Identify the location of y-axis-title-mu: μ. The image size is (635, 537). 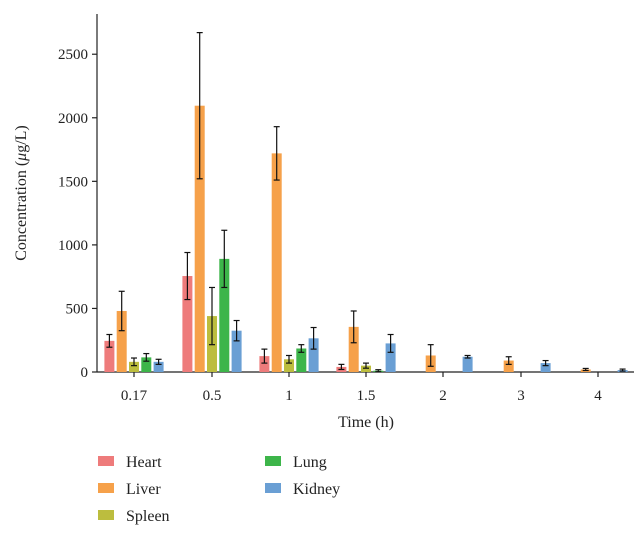
(21, 157).